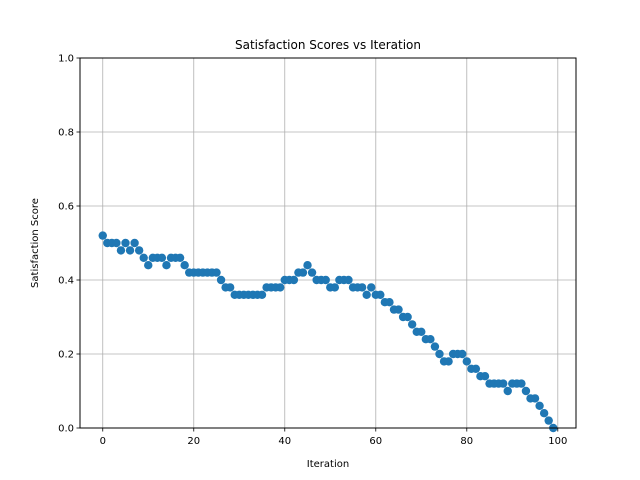  What do you see at coordinates (284, 441) in the screenshot?
I see `x-tick-label: 40` at bounding box center [284, 441].